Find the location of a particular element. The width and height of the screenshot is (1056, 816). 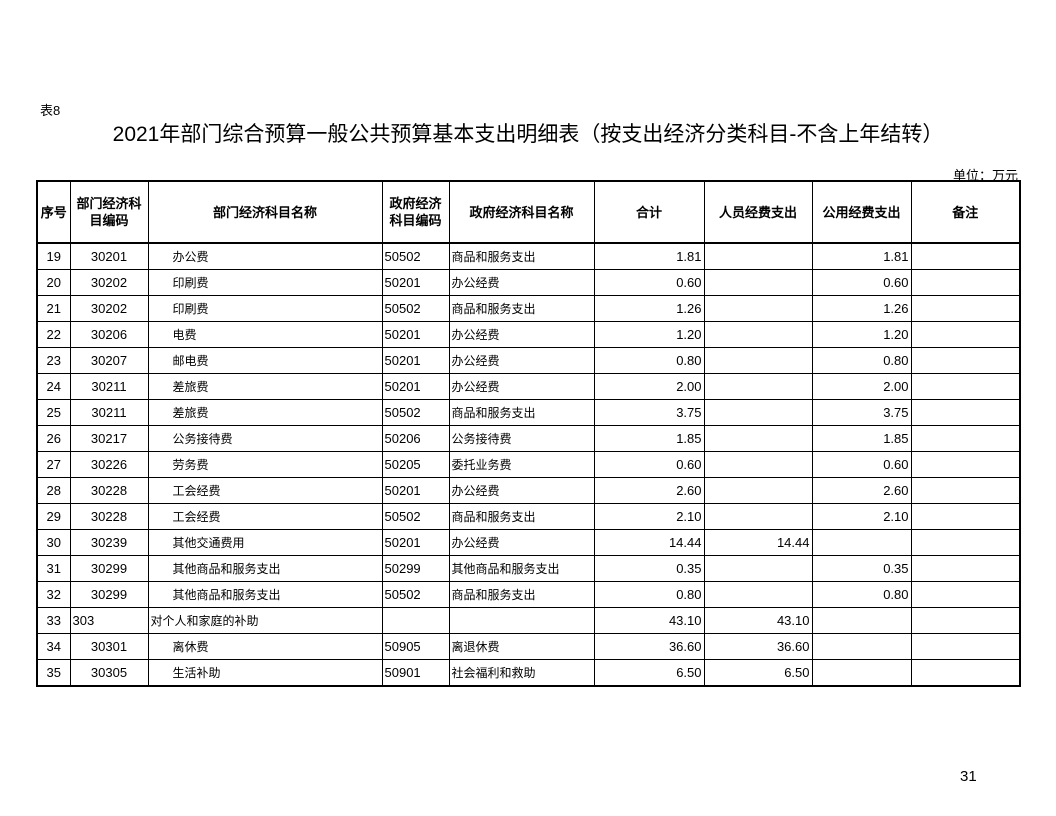

cell-total: 36.60 is located at coordinates (649, 646).